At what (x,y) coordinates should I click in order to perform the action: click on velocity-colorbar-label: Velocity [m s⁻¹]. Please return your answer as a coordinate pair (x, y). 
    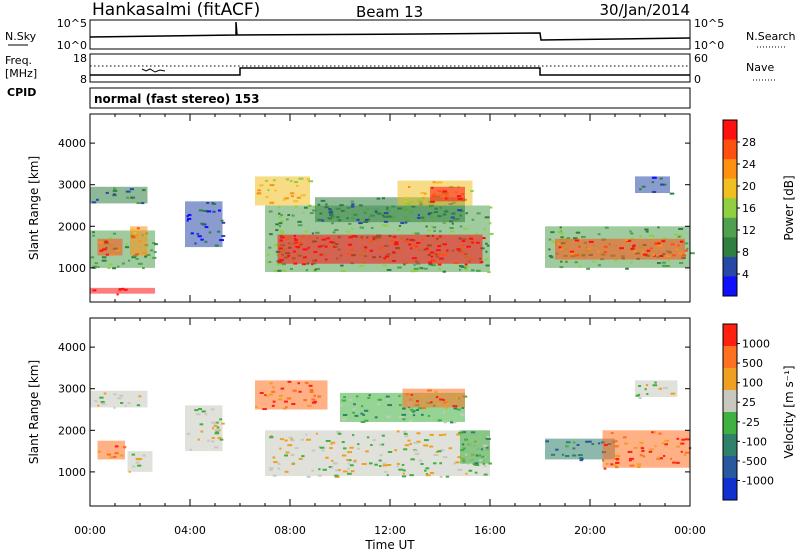
    Looking at the image, I should click on (789, 411).